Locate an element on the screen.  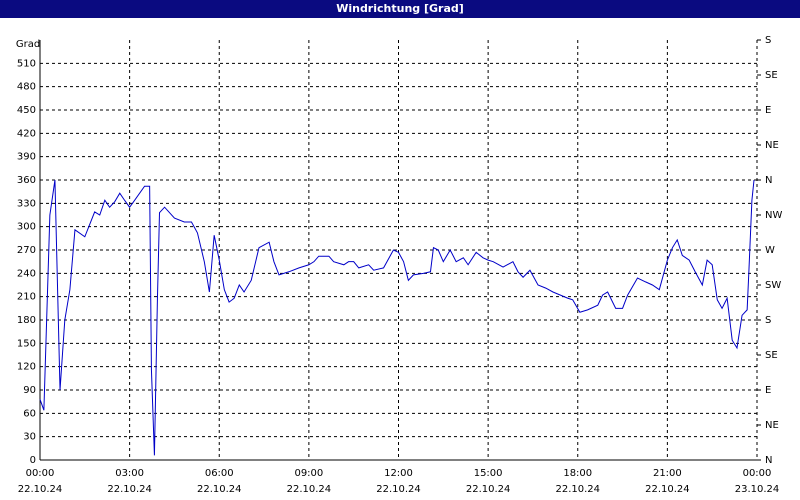
y-tick-label: 30 is located at coordinates (29, 437).